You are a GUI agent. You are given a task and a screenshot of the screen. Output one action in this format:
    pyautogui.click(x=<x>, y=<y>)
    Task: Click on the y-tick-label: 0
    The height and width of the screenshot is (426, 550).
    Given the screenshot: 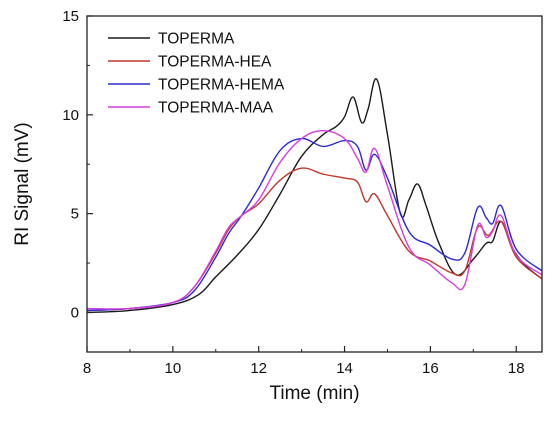 What is the action you would take?
    pyautogui.click(x=75, y=312)
    